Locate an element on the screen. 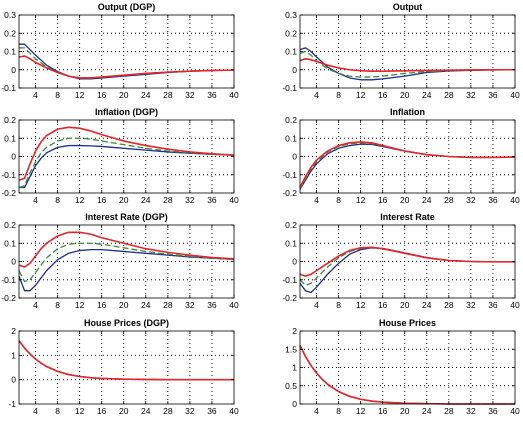 This screenshot has width=523, height=423. y-tick-label: -1 is located at coordinates (12, 404).